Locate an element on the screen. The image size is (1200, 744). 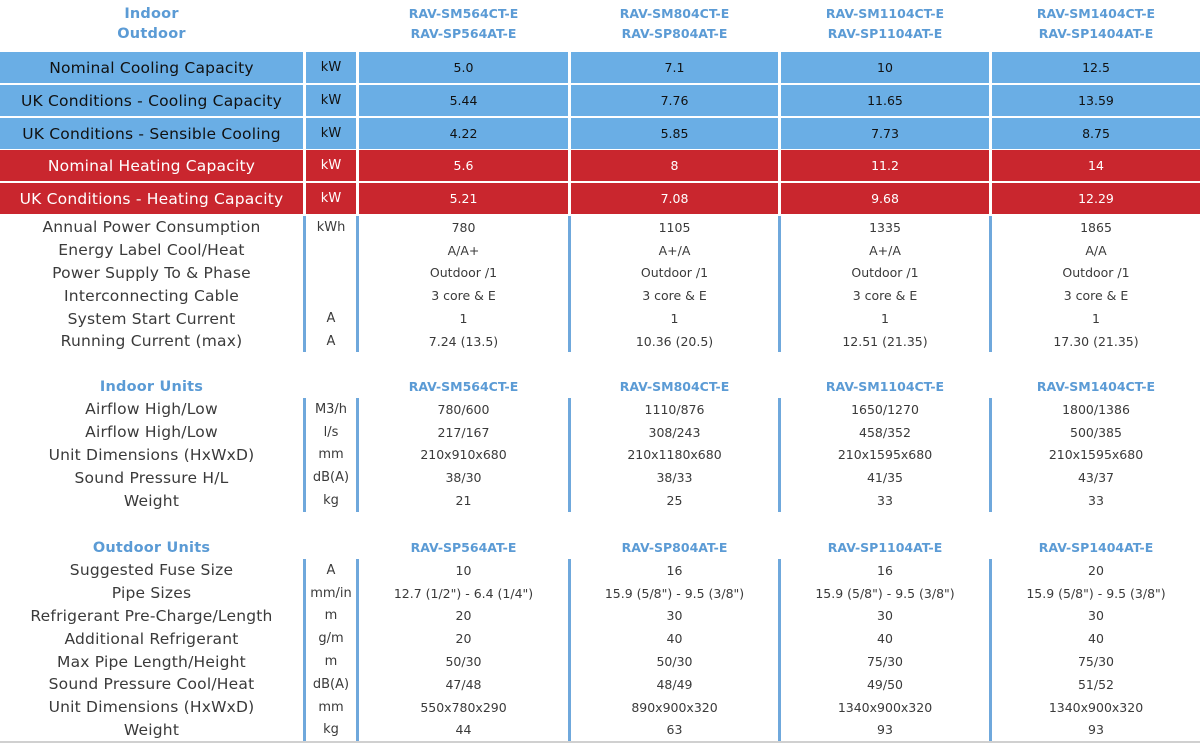
row-value: 11.65 is located at coordinates (885, 100).